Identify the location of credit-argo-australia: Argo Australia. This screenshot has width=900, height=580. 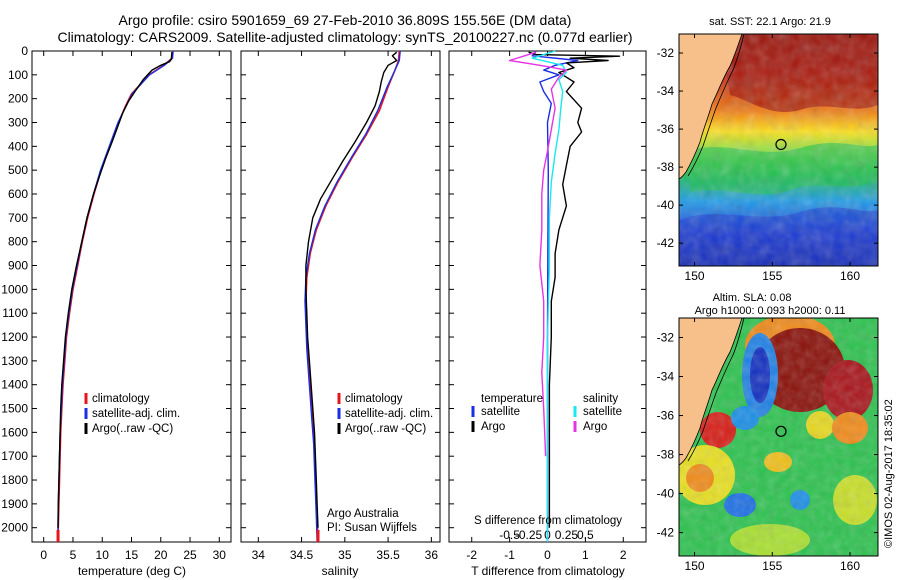
(363, 514).